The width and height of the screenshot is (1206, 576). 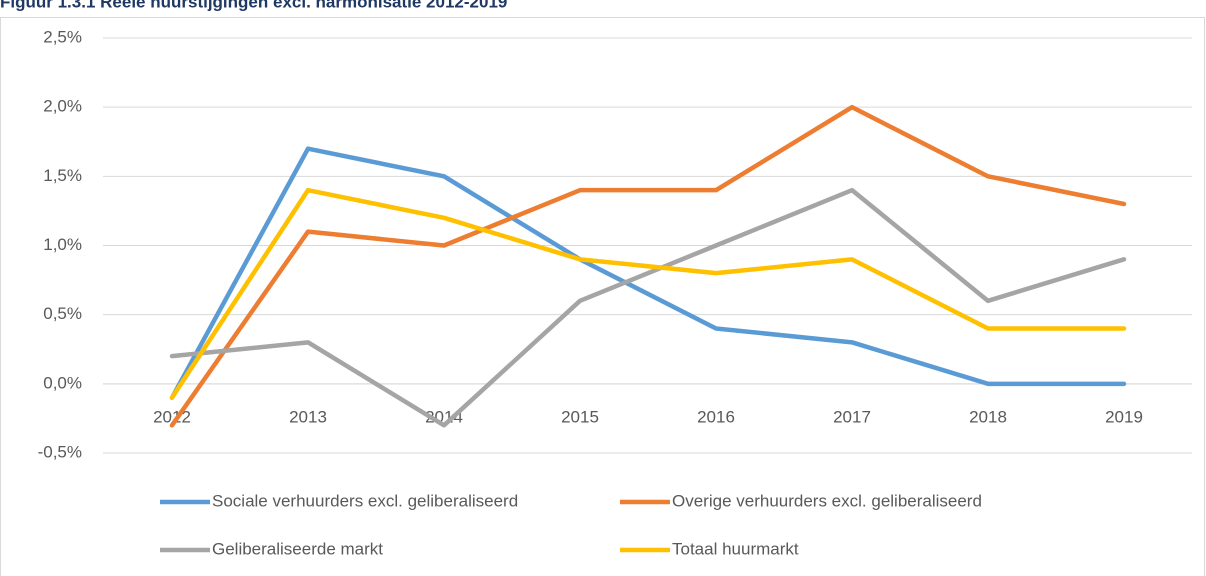 I want to click on y-tick-label: 0,0%, so click(x=62, y=382).